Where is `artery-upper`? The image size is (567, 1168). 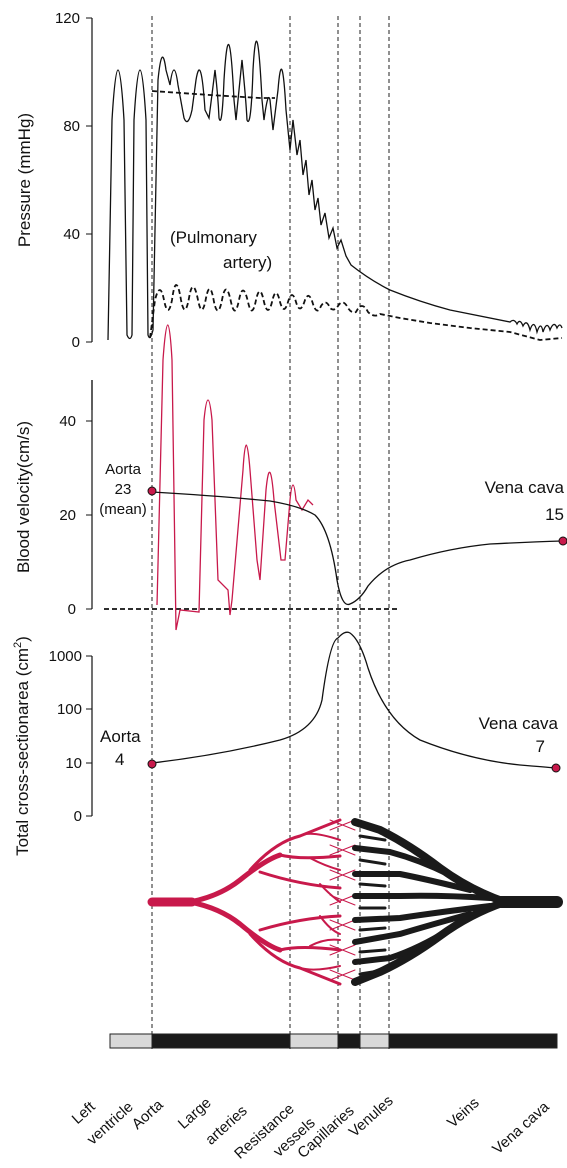
artery-upper is located at coordinates (235, 878).